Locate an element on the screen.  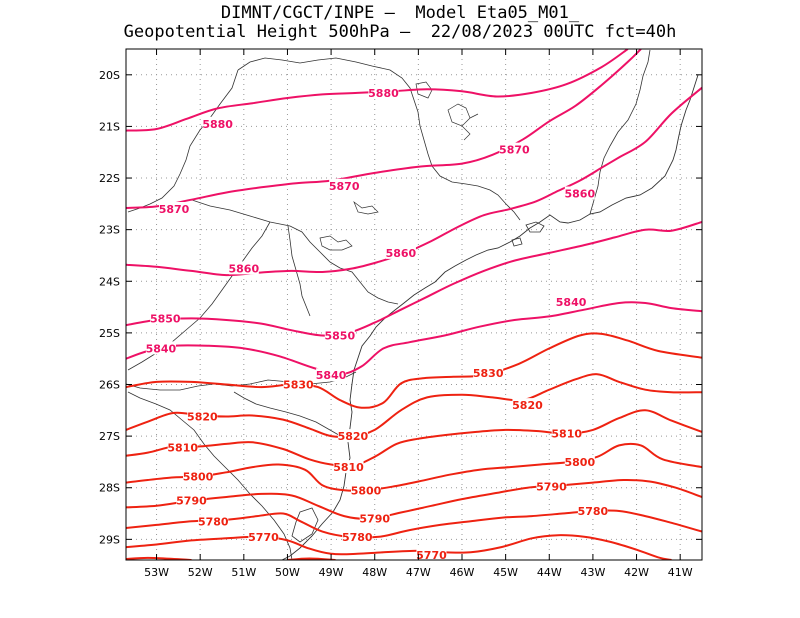
contour-label: 5840 is located at coordinates (331, 375).